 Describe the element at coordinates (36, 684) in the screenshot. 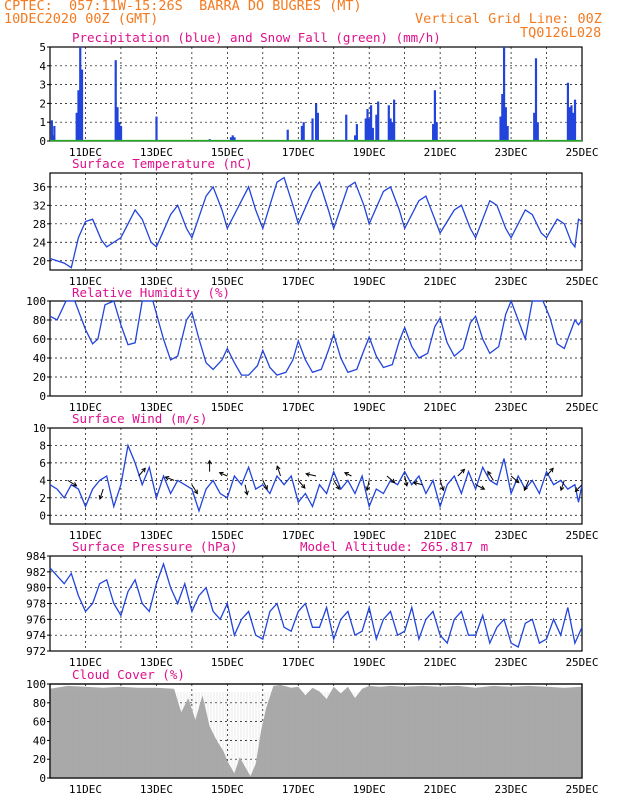

I see `cloud-ytick-label: 100` at that location.